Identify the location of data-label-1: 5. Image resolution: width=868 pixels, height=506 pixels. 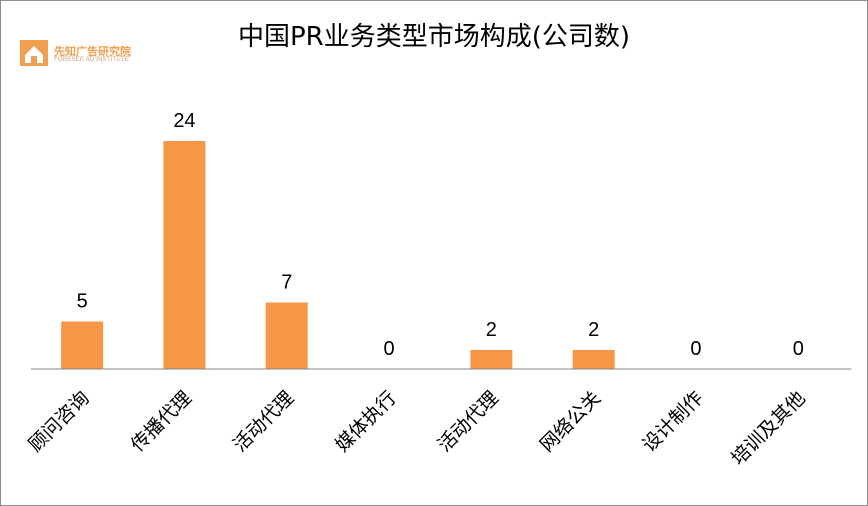
(82, 302).